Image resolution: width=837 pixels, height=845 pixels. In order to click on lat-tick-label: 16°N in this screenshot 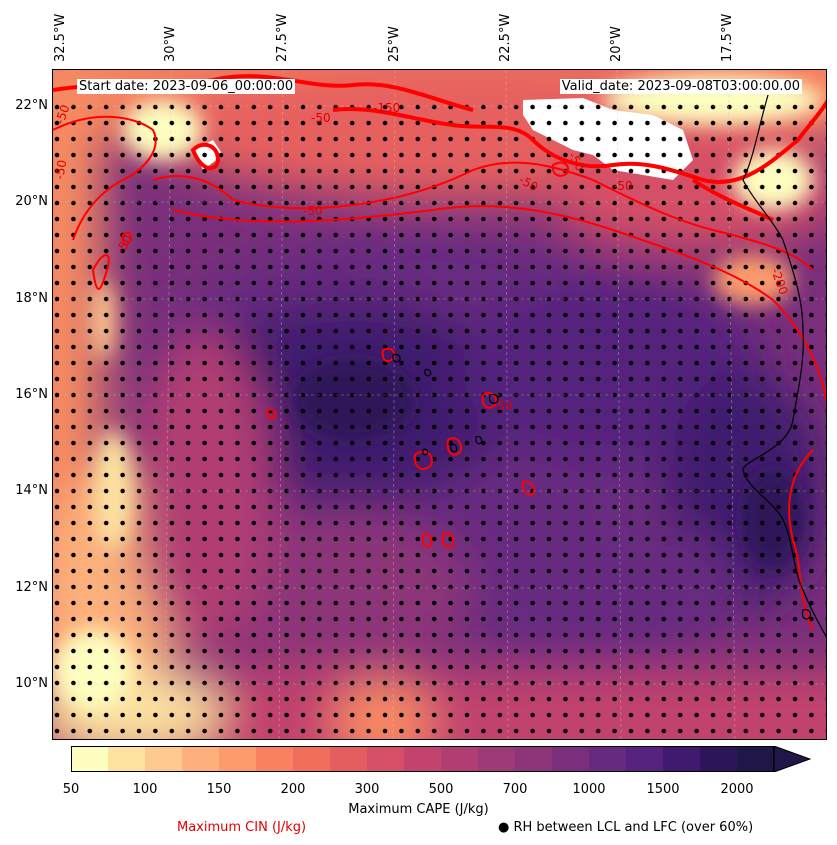, I will do `click(31, 394)`.